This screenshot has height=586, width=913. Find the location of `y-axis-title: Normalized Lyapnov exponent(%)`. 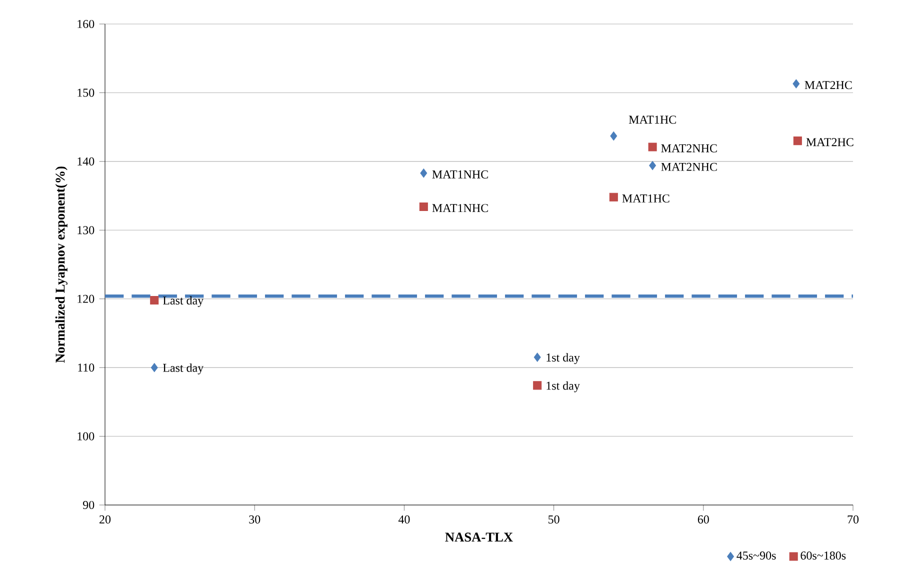

y-axis-title: Normalized Lyapnov exponent(%) is located at coordinates (61, 264).